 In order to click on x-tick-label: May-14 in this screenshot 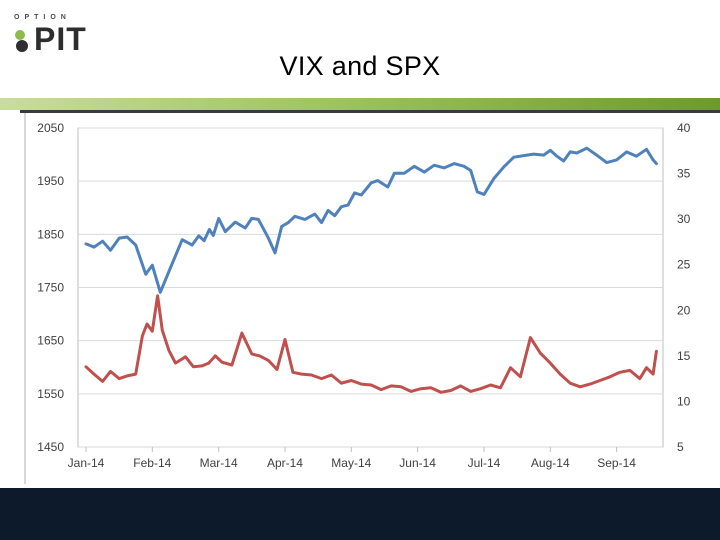, I will do `click(351, 463)`.